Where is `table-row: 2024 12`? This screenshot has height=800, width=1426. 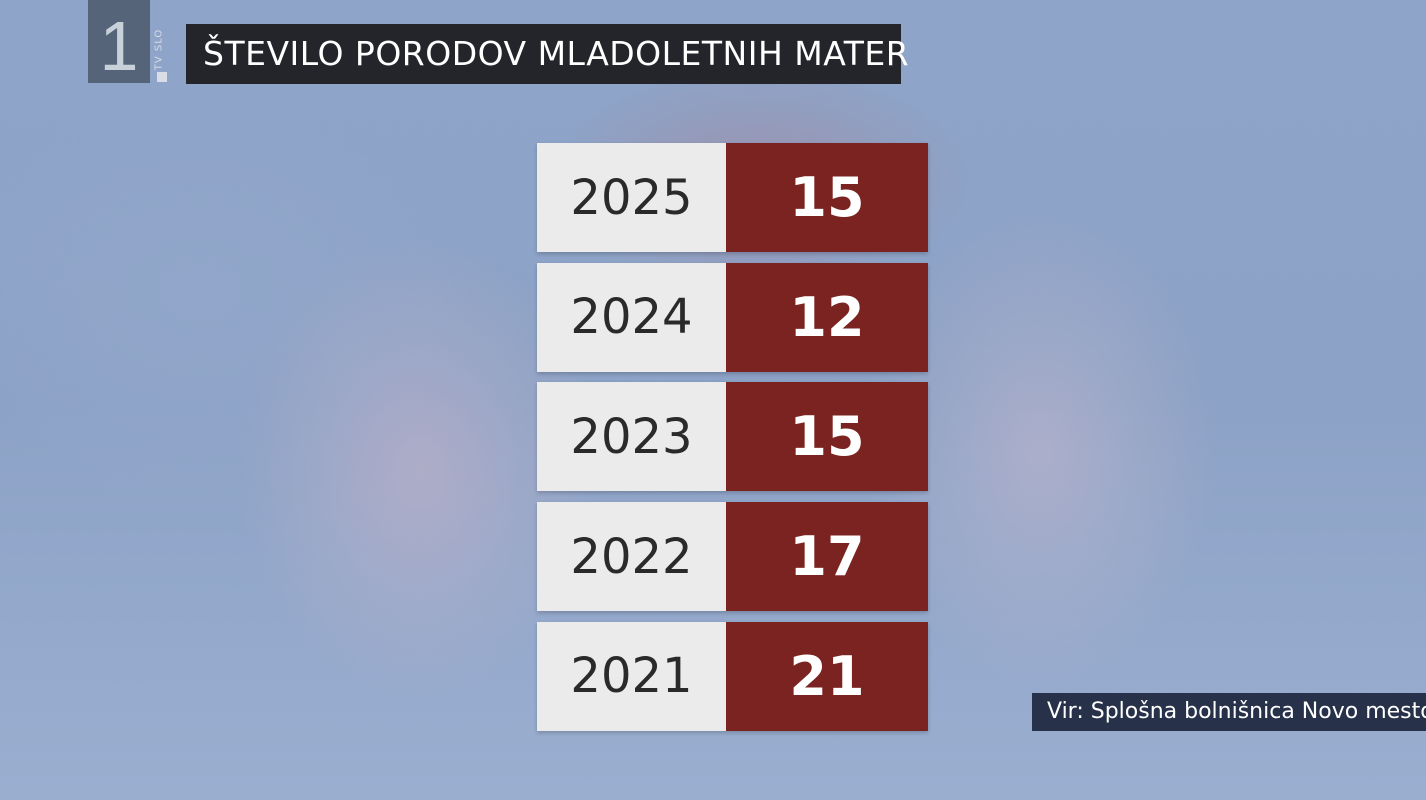
table-row: 2024 12 is located at coordinates (732, 317).